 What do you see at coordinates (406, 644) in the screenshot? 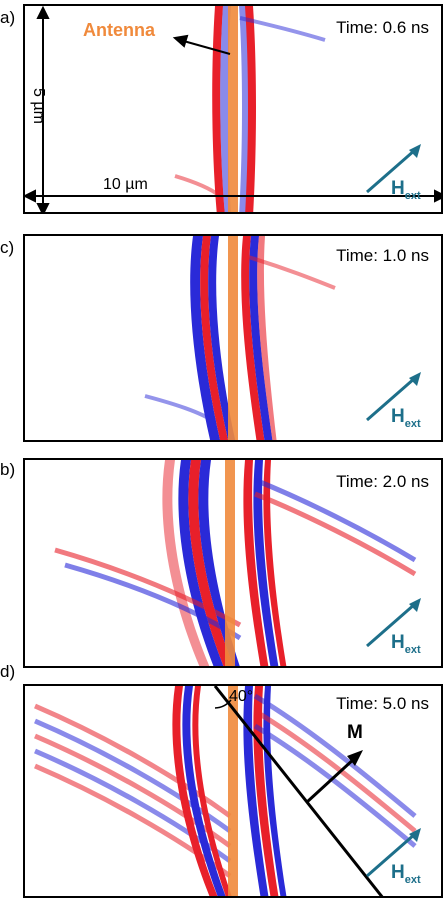
I see `field-label-b: Hext` at bounding box center [406, 644].